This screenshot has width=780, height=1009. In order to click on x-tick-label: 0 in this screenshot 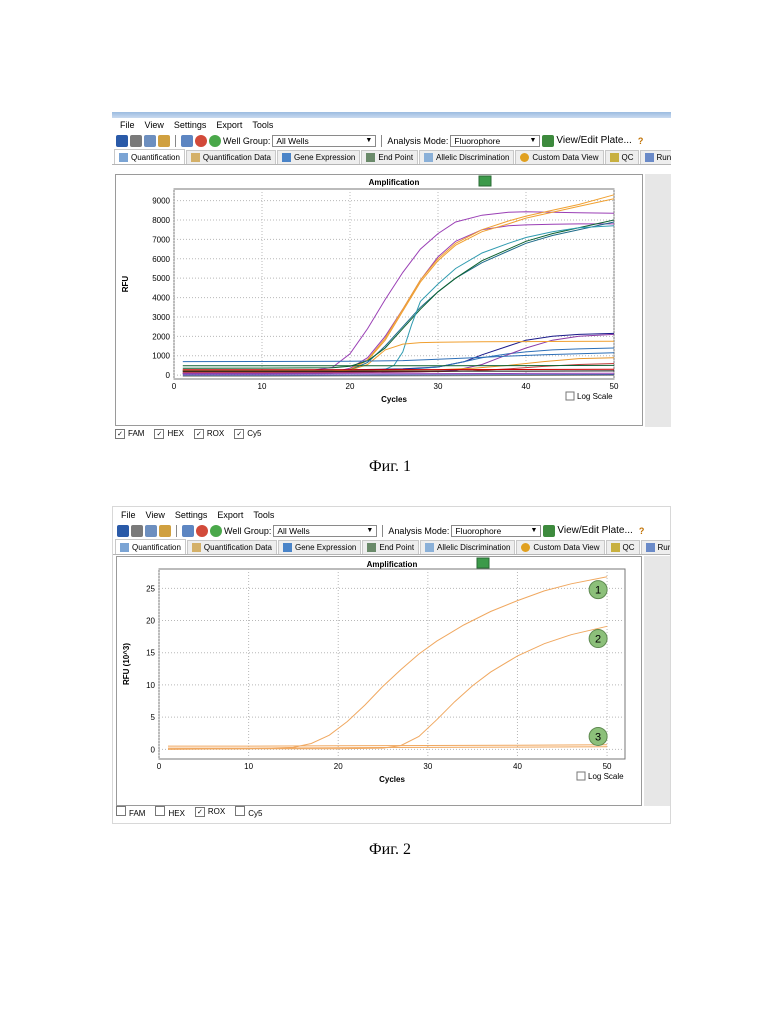, I will do `click(159, 766)`.